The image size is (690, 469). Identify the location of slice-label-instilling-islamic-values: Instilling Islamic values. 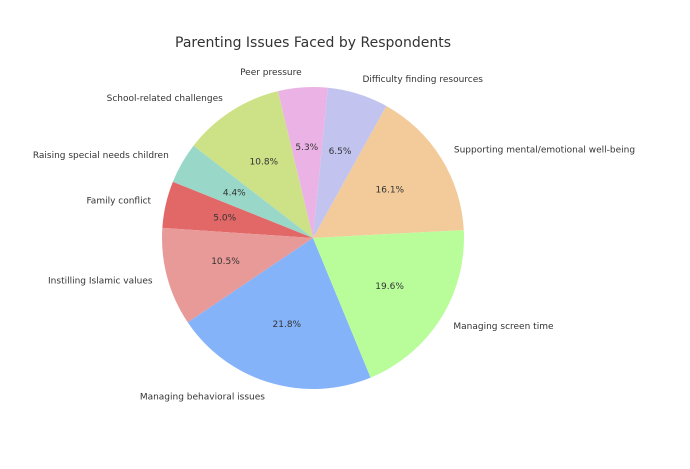
(100, 282).